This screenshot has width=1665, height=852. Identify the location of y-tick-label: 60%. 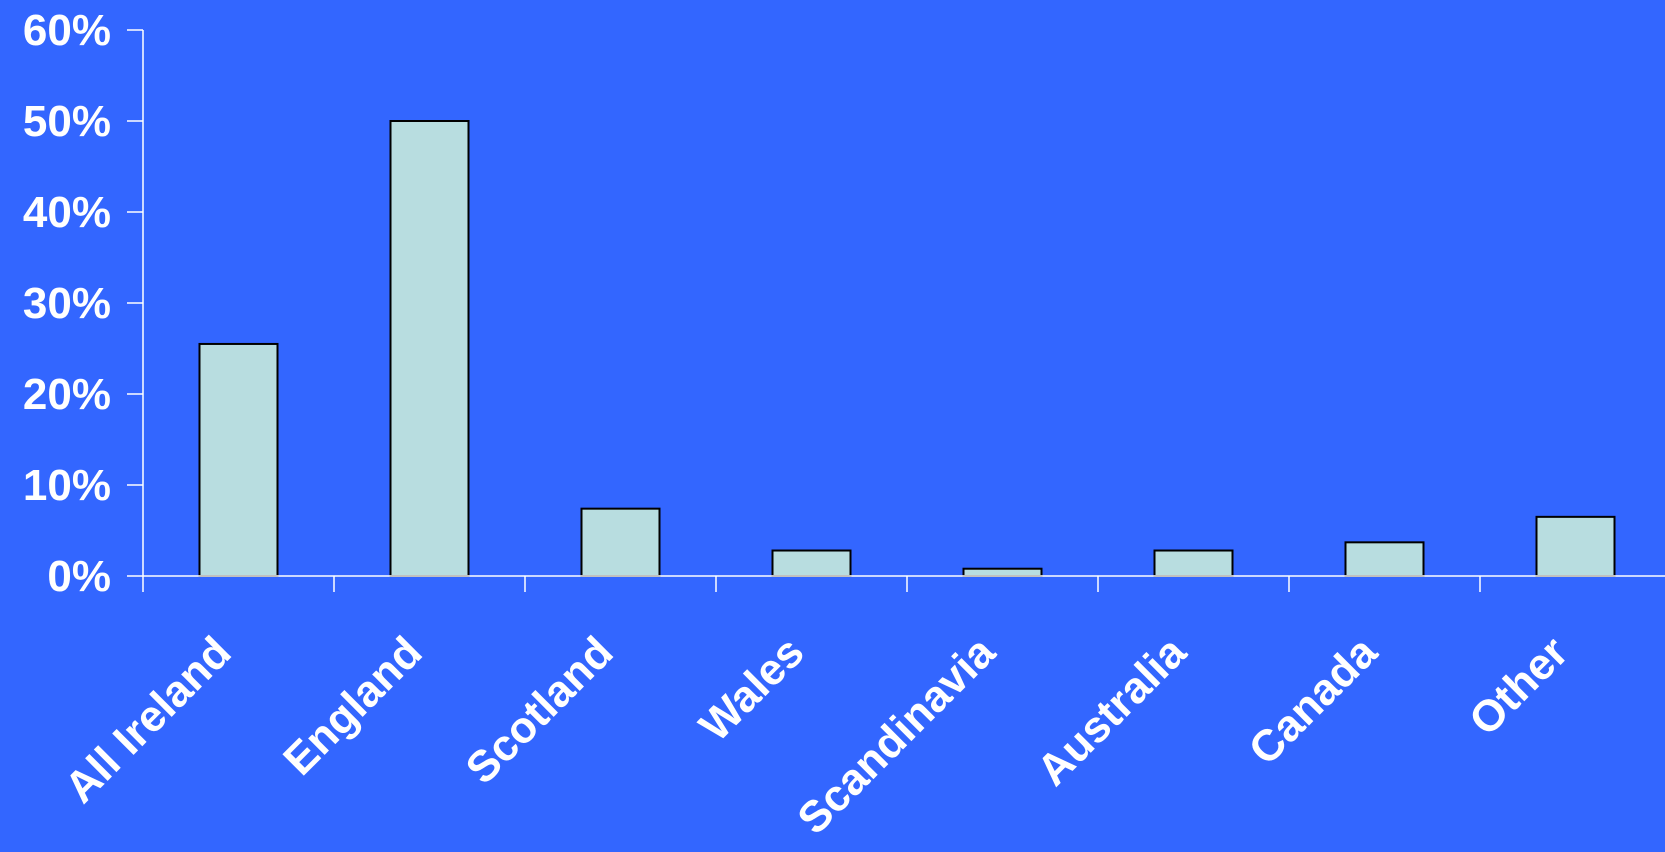
(67, 30).